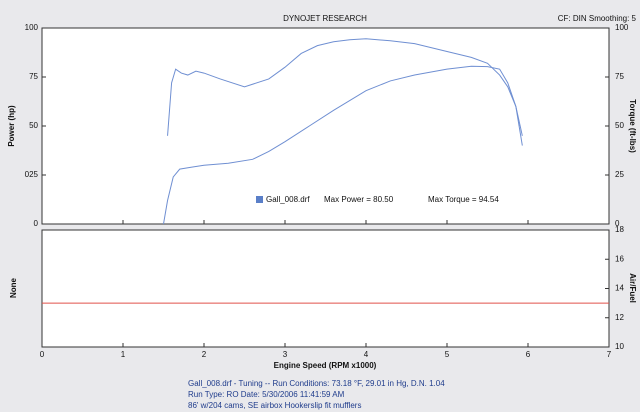 The height and width of the screenshot is (412, 640). Describe the element at coordinates (32, 174) in the screenshot. I see `y-tick-label: 025` at that location.